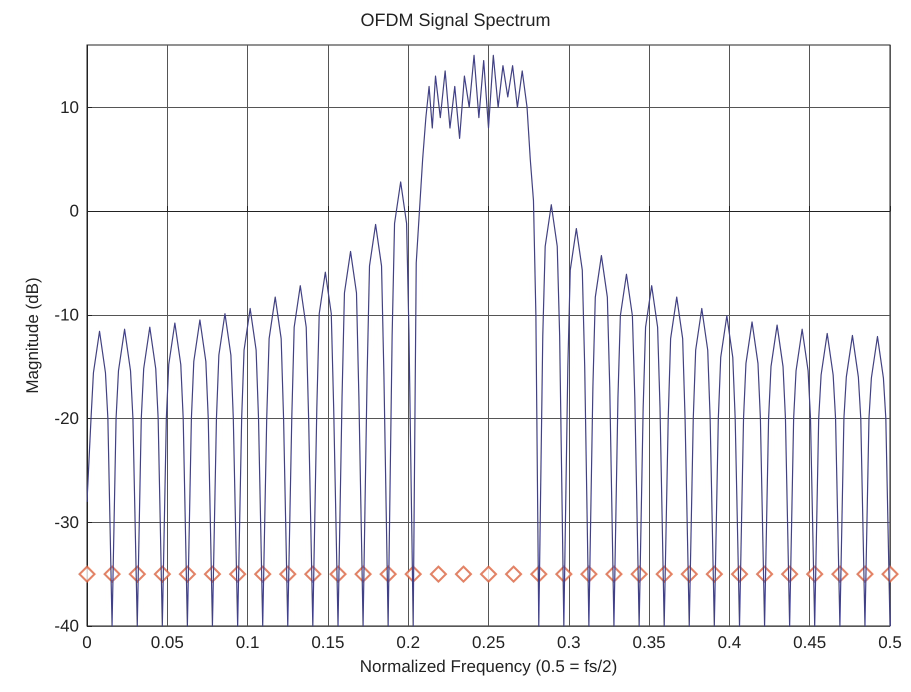 The width and height of the screenshot is (911, 692). I want to click on y-tick-label: 10, so click(69, 107).